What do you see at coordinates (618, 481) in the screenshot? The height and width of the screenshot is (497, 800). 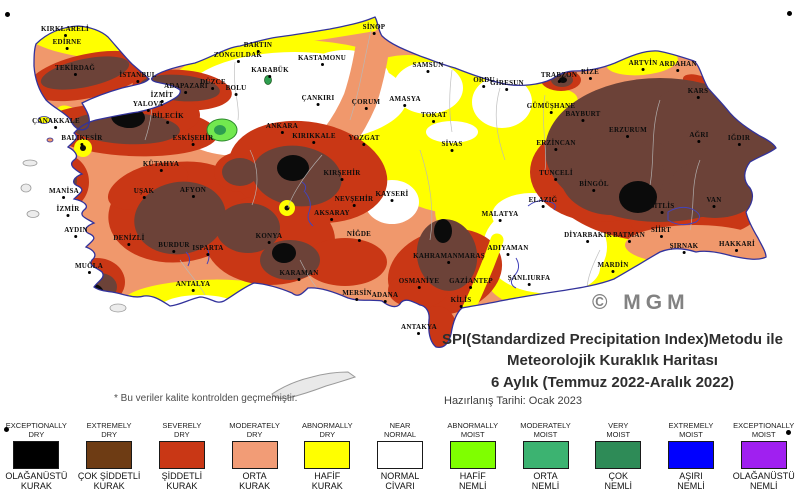 I see `legend-label-tr: ÇOK NEMLİ` at bounding box center [618, 481].